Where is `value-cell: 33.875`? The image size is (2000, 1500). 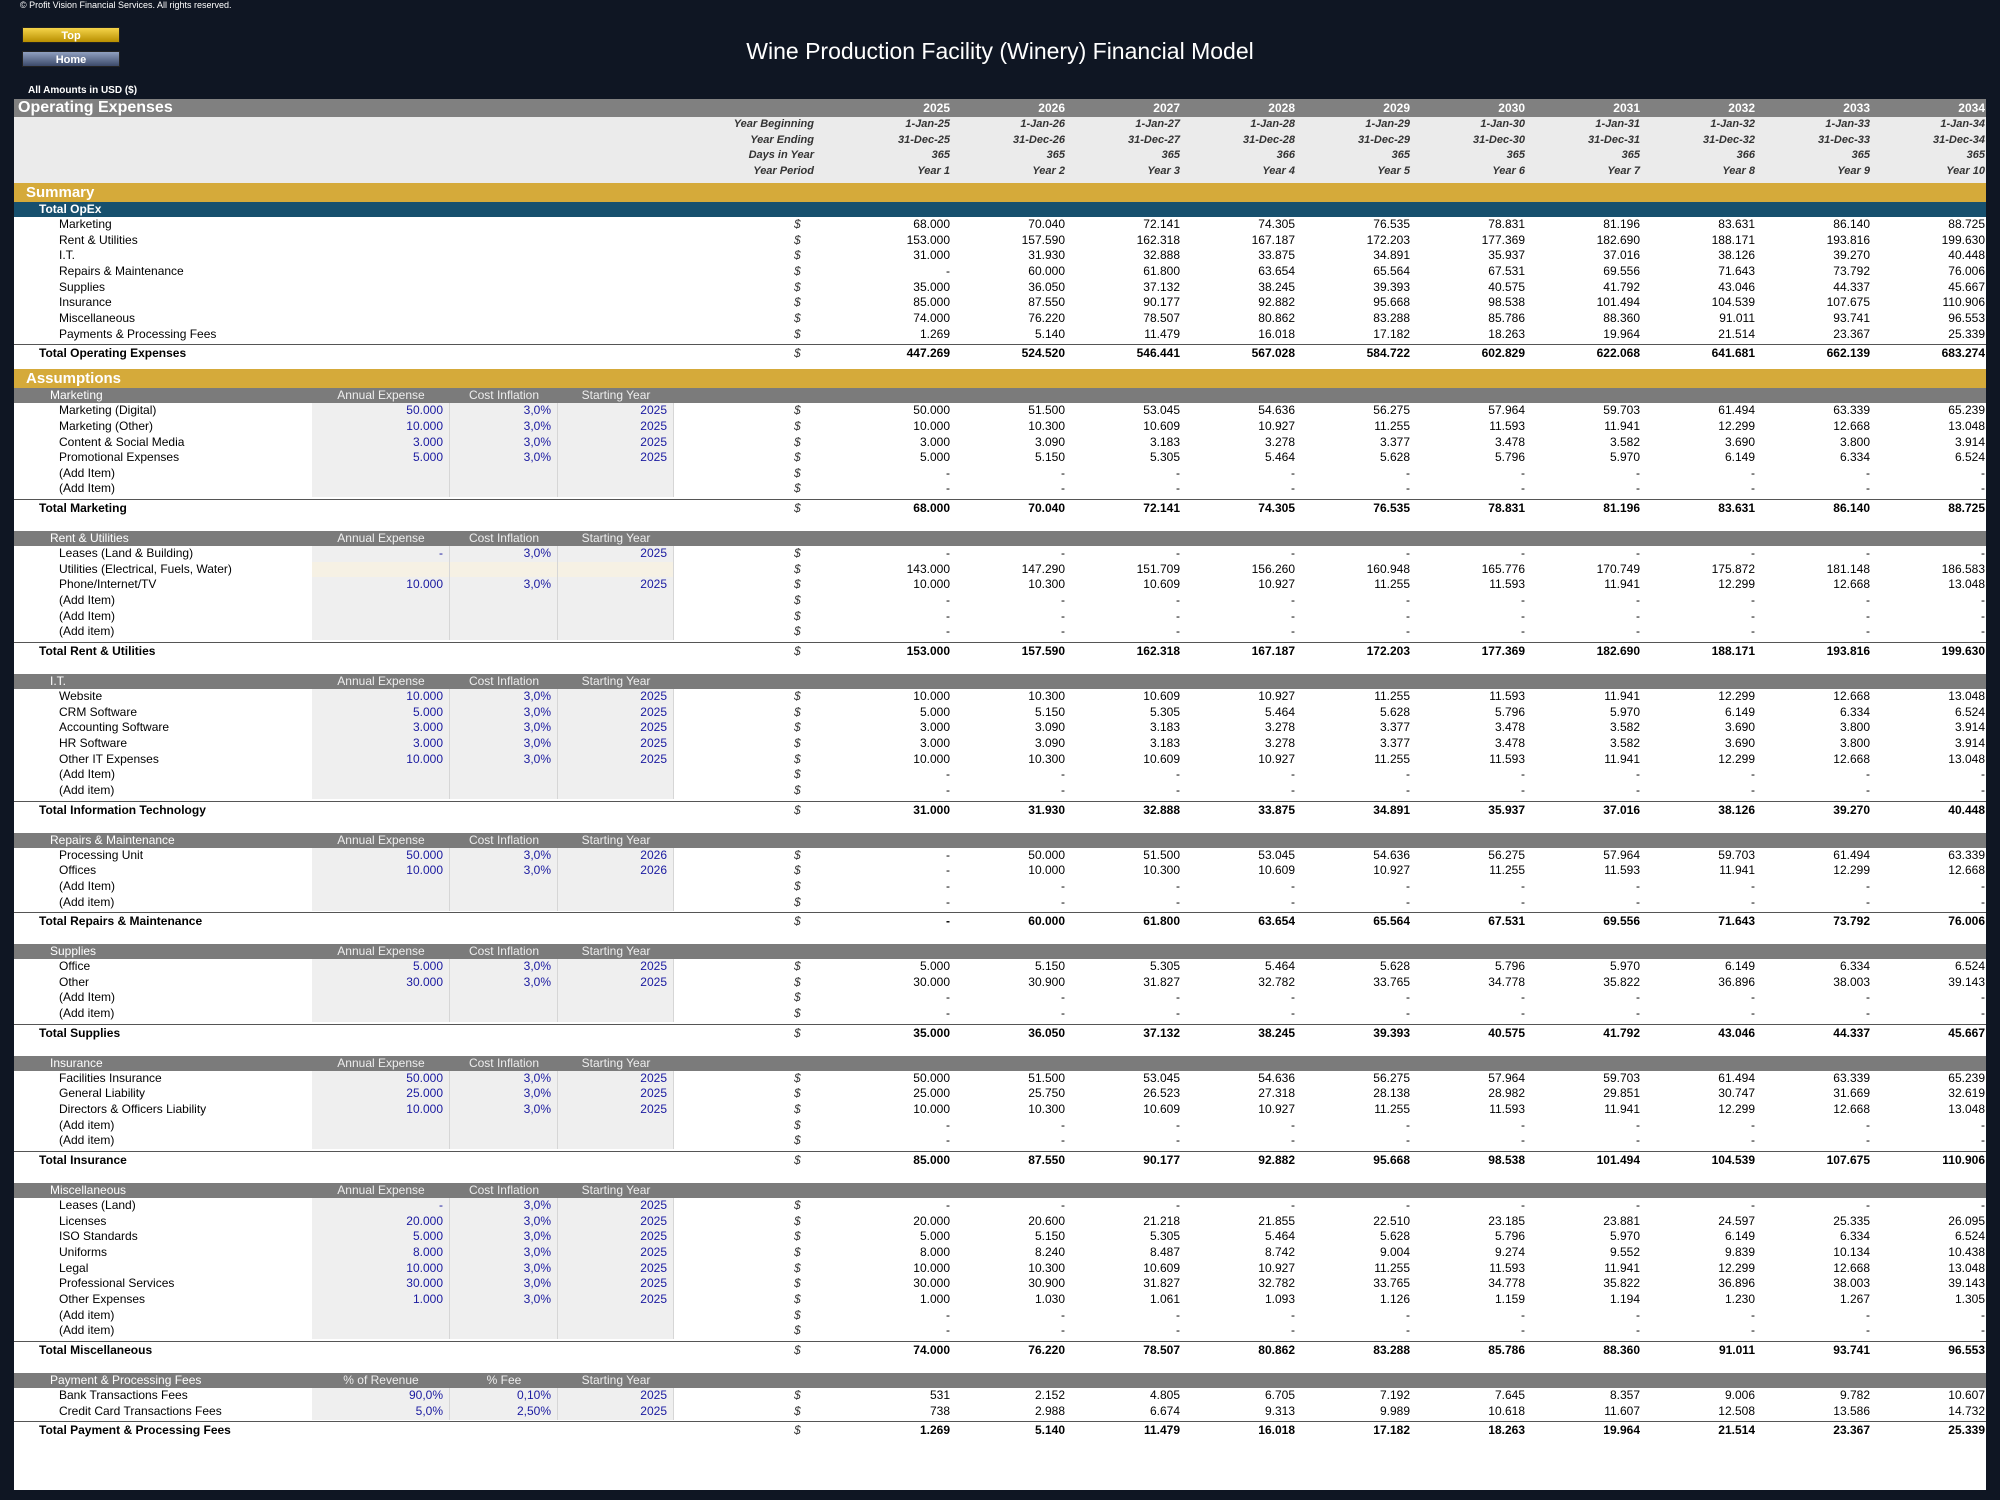 value-cell: 33.875 is located at coordinates (1276, 809).